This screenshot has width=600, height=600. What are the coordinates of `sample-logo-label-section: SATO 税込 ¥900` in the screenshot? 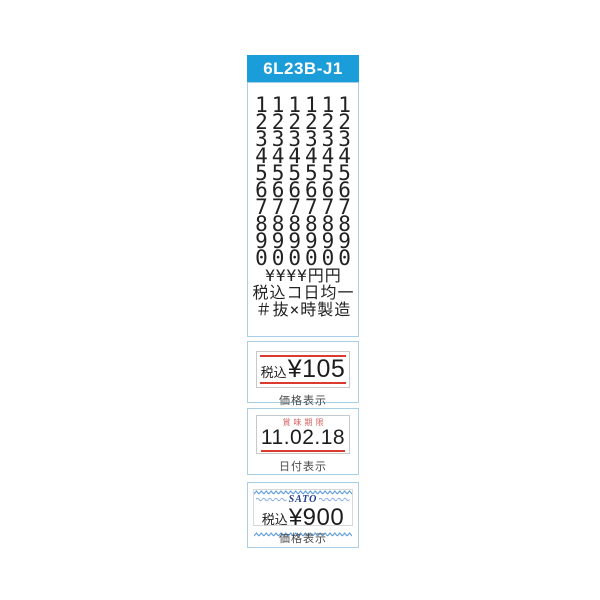 It's located at (303, 515).